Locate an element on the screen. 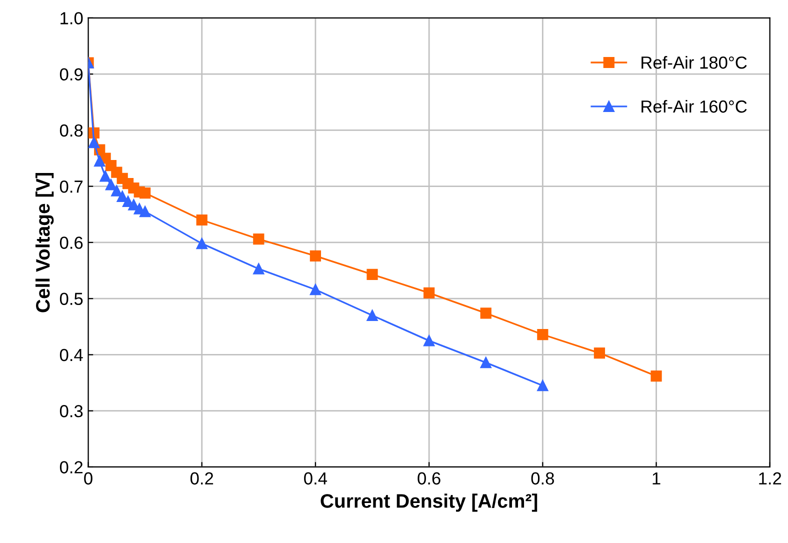 The image size is (788, 543). x-tick-label: 0.2 is located at coordinates (202, 478).